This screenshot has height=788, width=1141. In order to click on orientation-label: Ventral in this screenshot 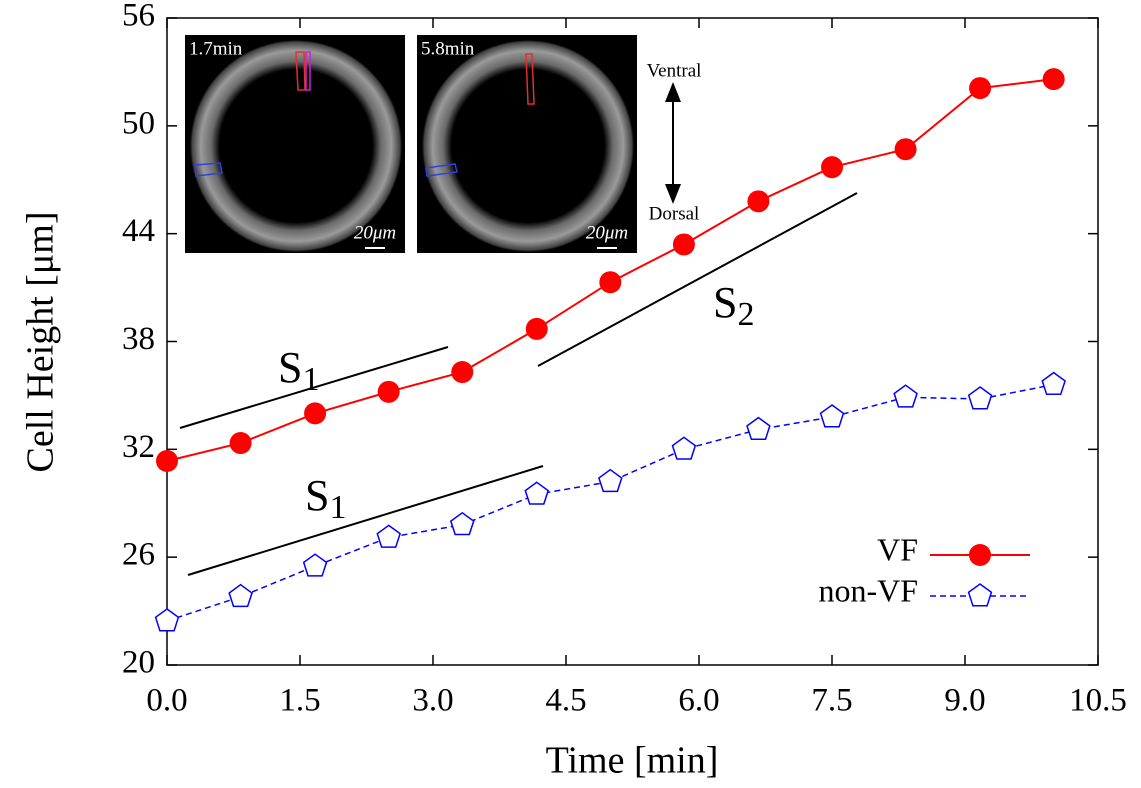, I will do `click(674, 70)`.